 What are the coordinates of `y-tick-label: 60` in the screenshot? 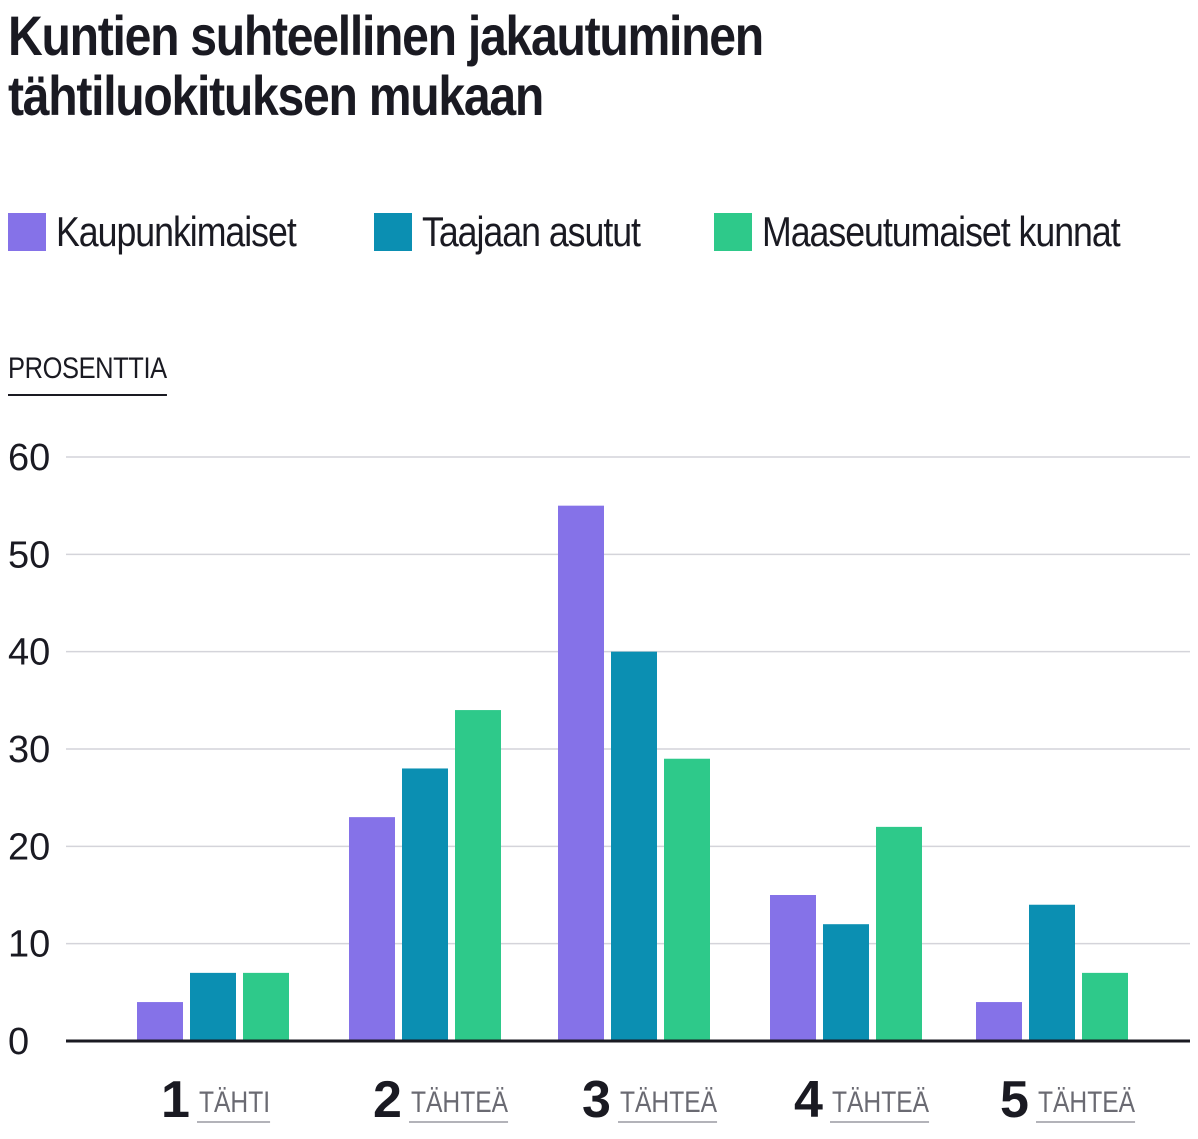 It's located at (29, 458).